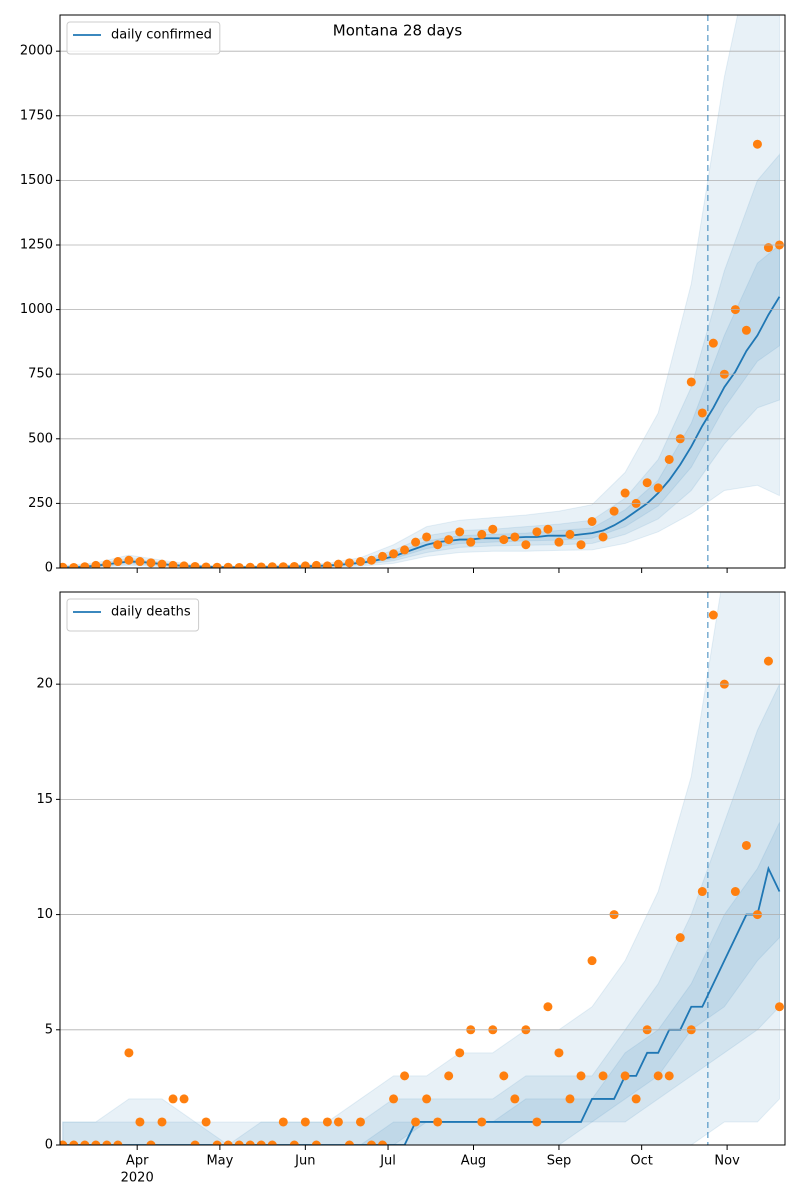 The image size is (800, 1200). I want to click on x-tick-label: Nov, so click(727, 1161).